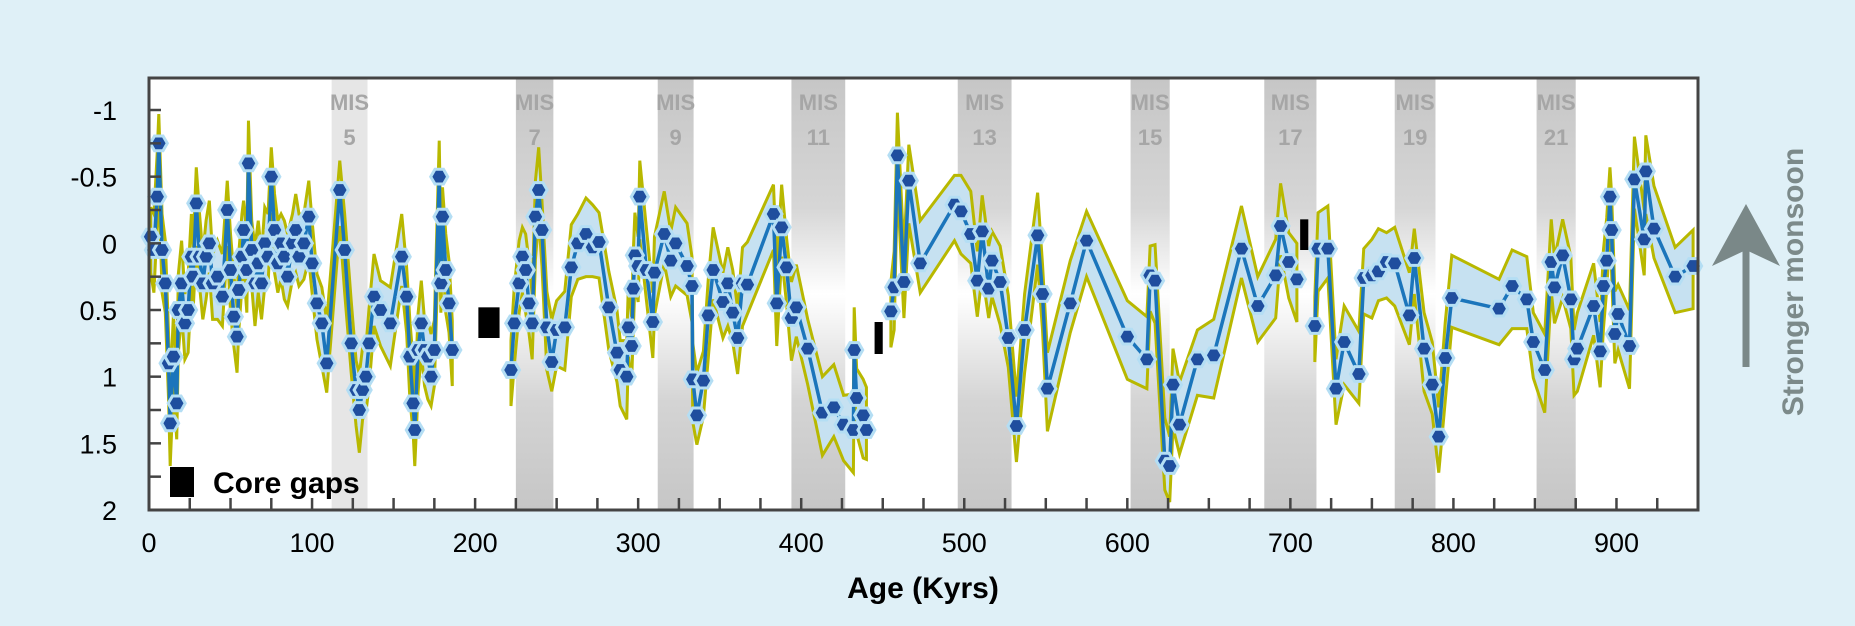 This screenshot has width=1855, height=626. Describe the element at coordinates (109, 511) in the screenshot. I see `y-tick-label: 2` at that location.